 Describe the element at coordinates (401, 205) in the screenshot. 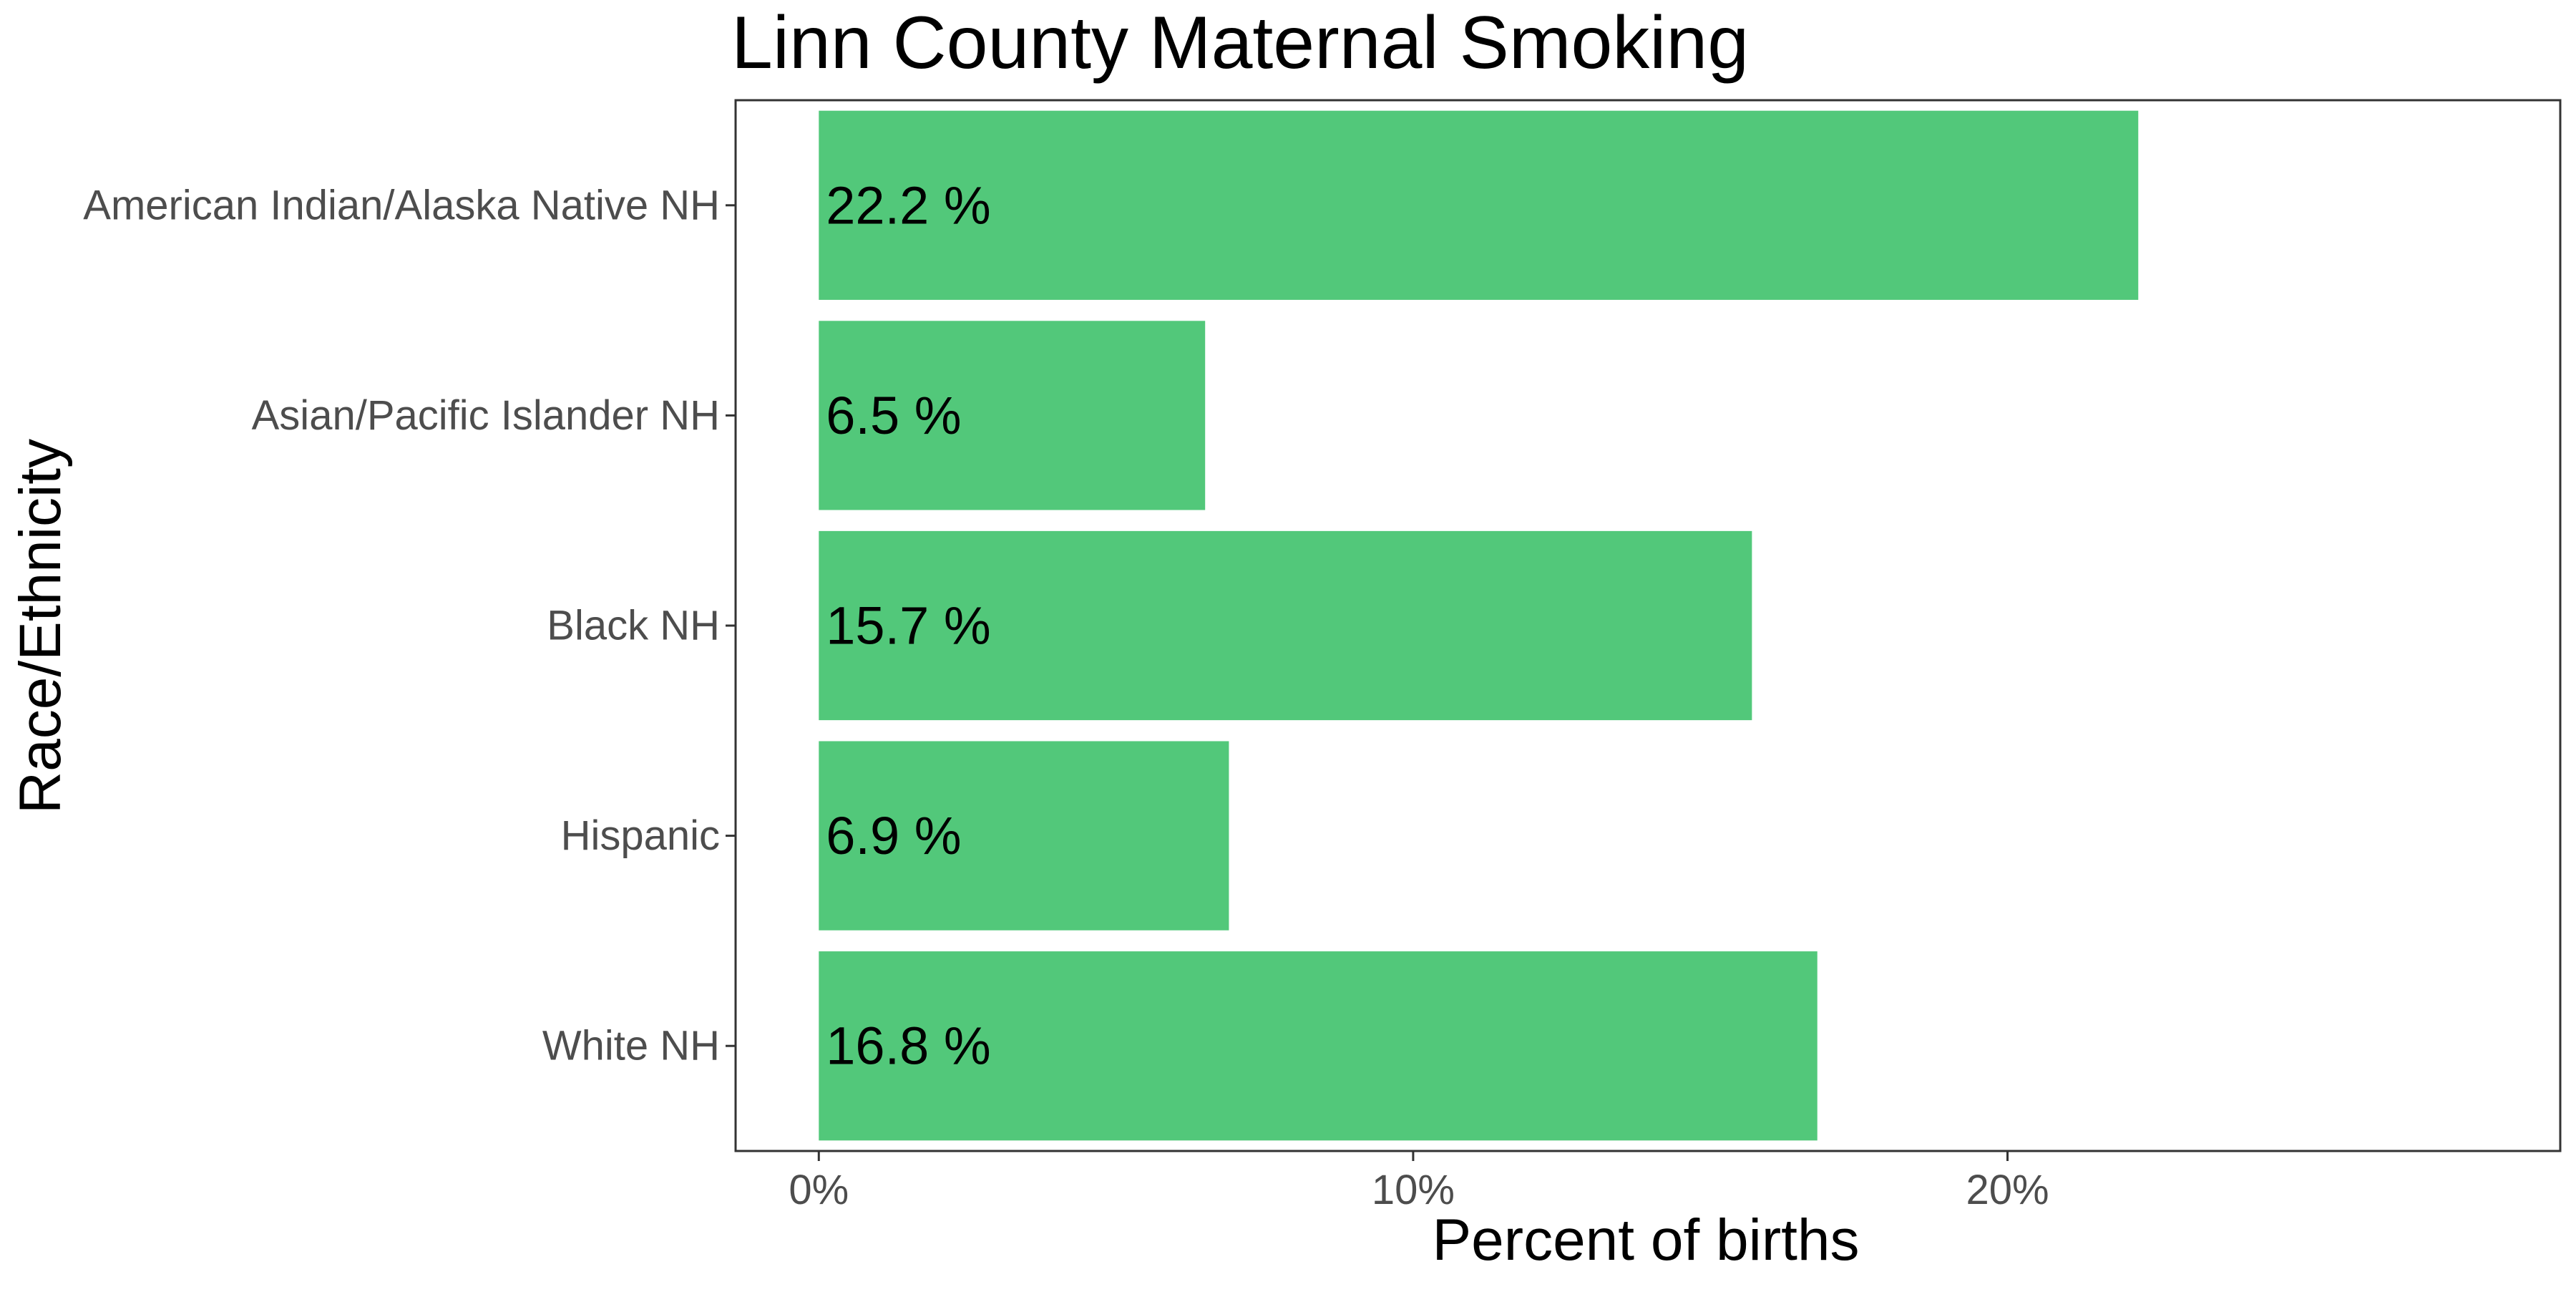

I see `y-tick-label: American Indian/Alaska Native NH` at that location.